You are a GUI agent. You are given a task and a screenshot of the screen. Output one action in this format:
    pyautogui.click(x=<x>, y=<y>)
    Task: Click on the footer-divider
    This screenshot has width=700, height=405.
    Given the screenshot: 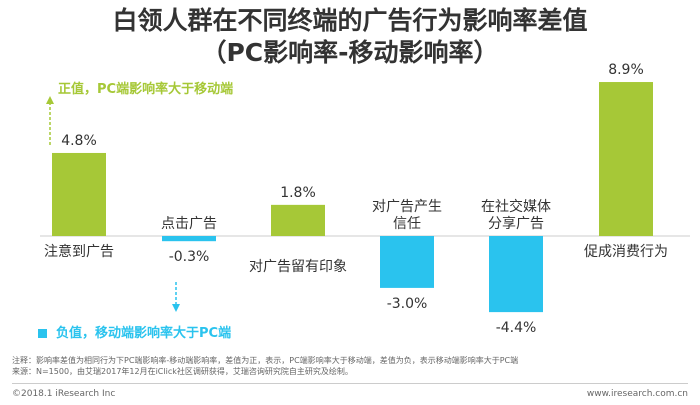 What is the action you would take?
    pyautogui.click(x=350, y=383)
    